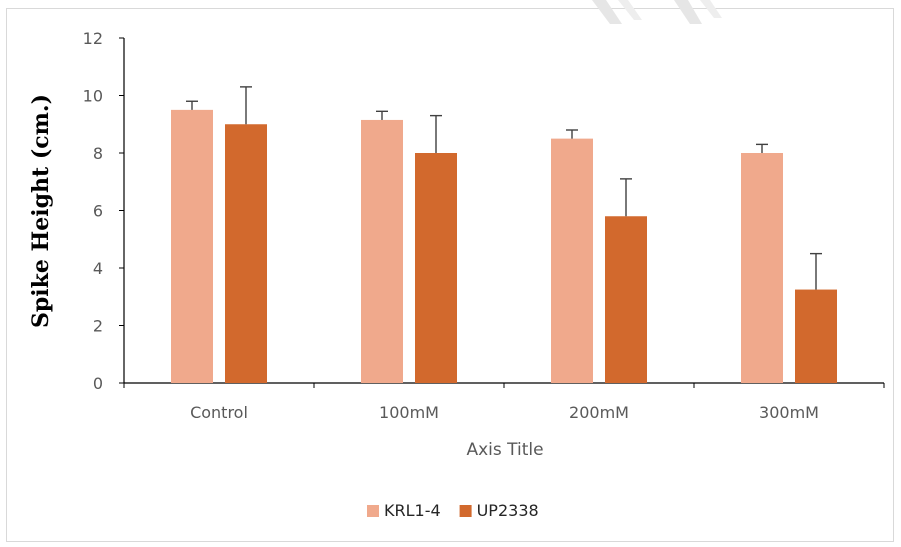 This screenshot has height=547, width=901. Describe the element at coordinates (789, 412) in the screenshot. I see `x-tick-label: 300mM` at that location.